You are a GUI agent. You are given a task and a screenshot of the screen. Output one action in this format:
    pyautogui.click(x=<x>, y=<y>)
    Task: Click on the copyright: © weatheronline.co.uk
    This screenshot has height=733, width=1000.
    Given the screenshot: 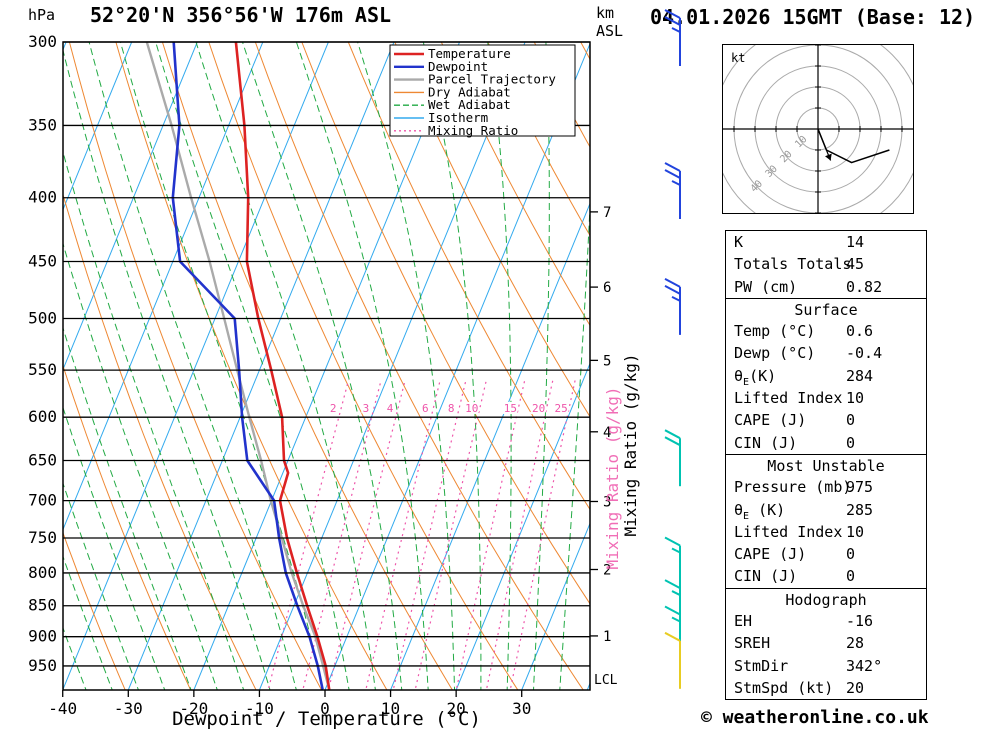 What is the action you would take?
    pyautogui.click(x=815, y=717)
    